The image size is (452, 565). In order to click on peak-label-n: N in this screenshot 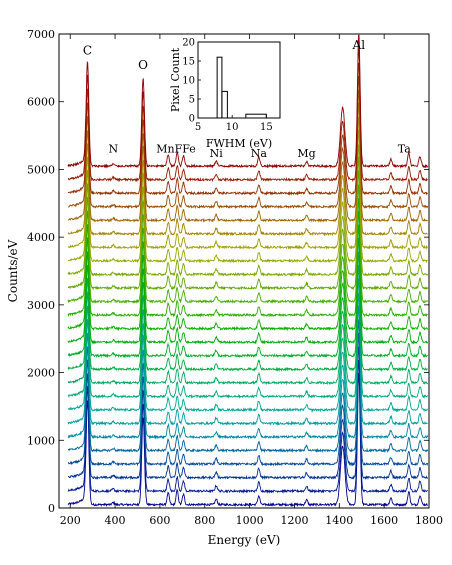, I will do `click(113, 149)`.